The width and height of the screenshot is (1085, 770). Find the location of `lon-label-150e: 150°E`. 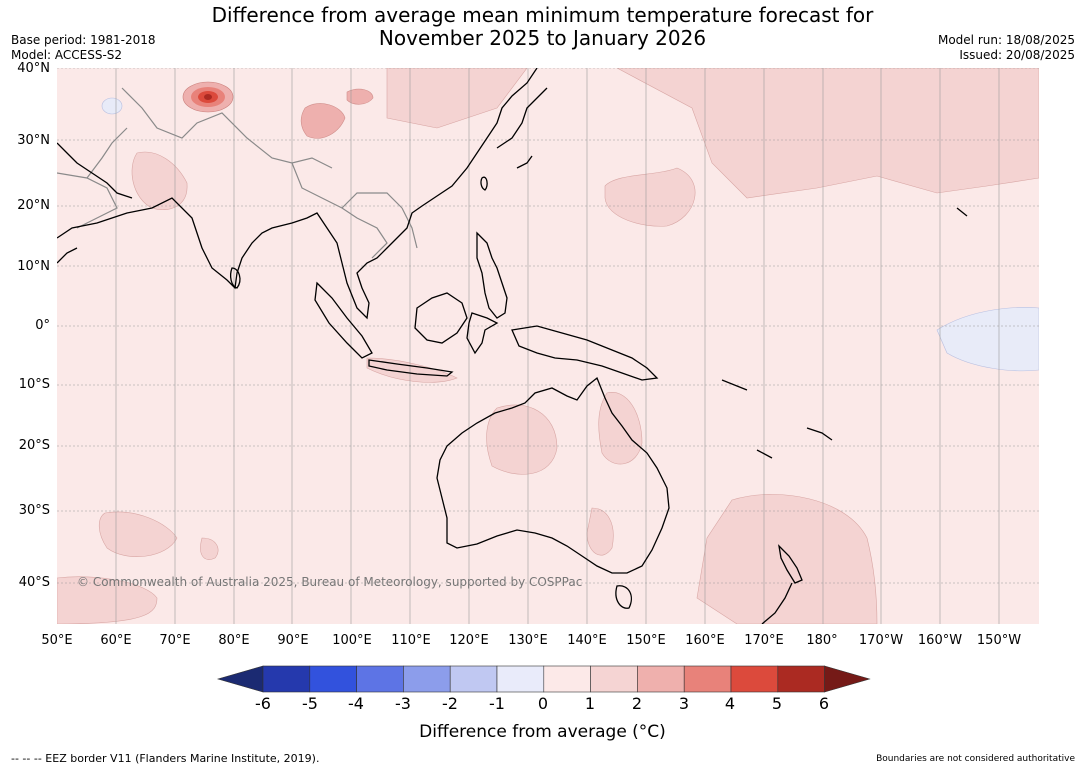

lon-label-150e: 150°E is located at coordinates (646, 640).